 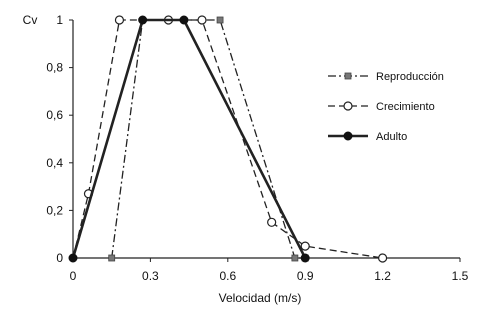 I want to click on x-axis-title: Velocidad (m/s), so click(x=260, y=298).